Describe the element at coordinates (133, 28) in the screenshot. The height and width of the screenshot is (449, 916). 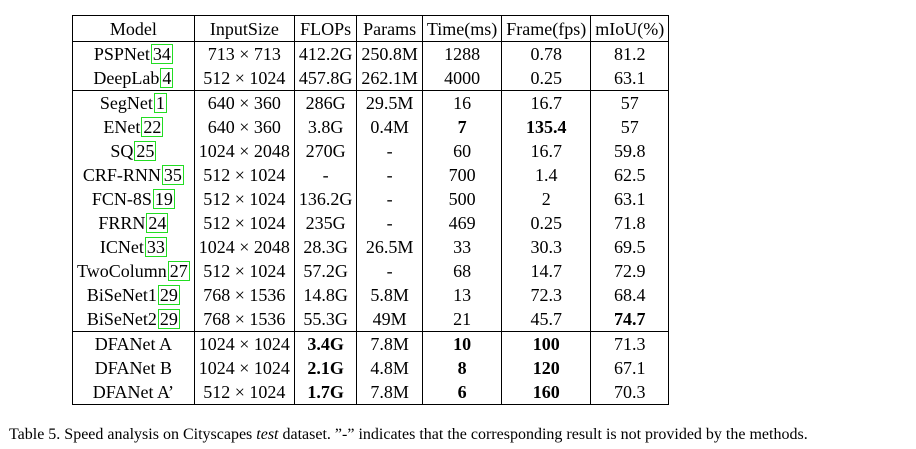
I see `column-header: Model` at that location.